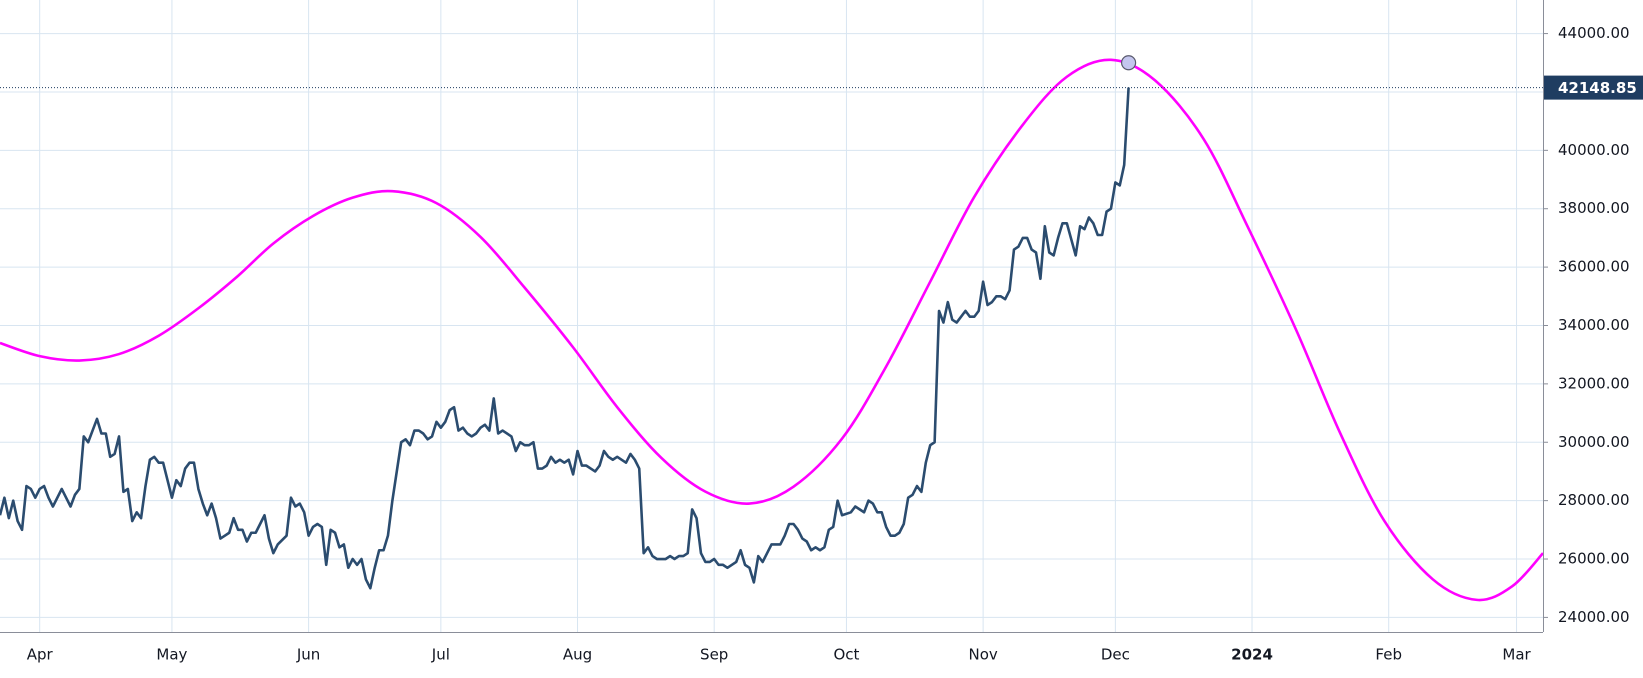 This screenshot has height=678, width=1643. I want to click on last-price-box, so click(1593, 87).